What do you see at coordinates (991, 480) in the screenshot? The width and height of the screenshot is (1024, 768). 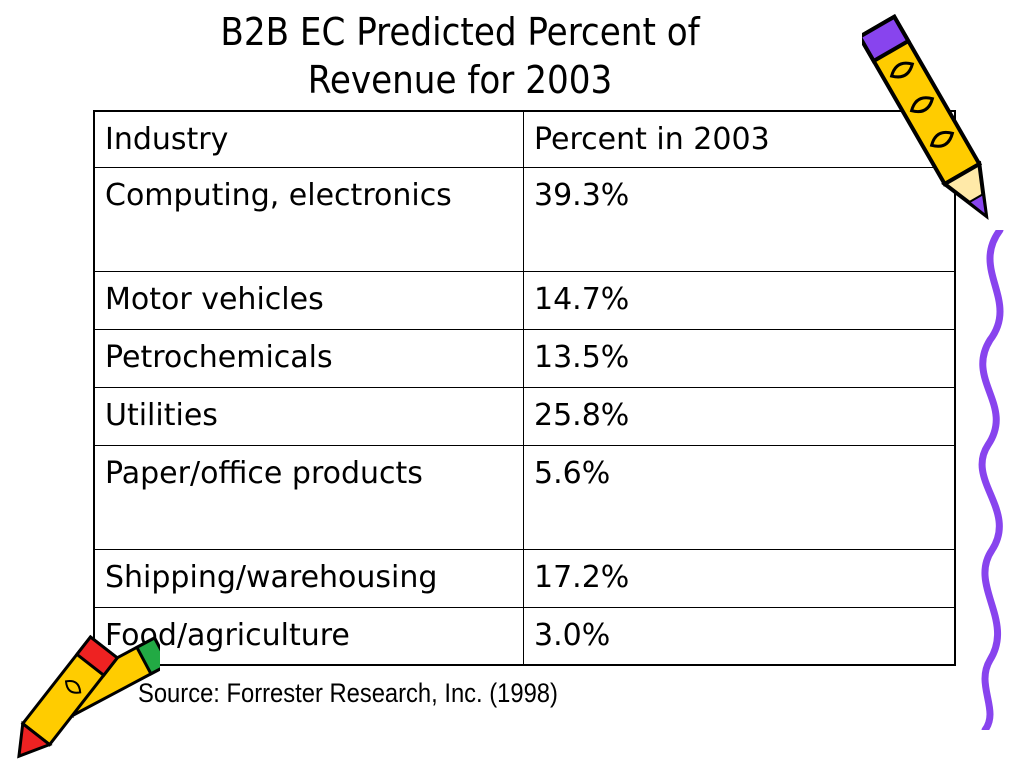 I see `squiggle-line-clipart` at bounding box center [991, 480].